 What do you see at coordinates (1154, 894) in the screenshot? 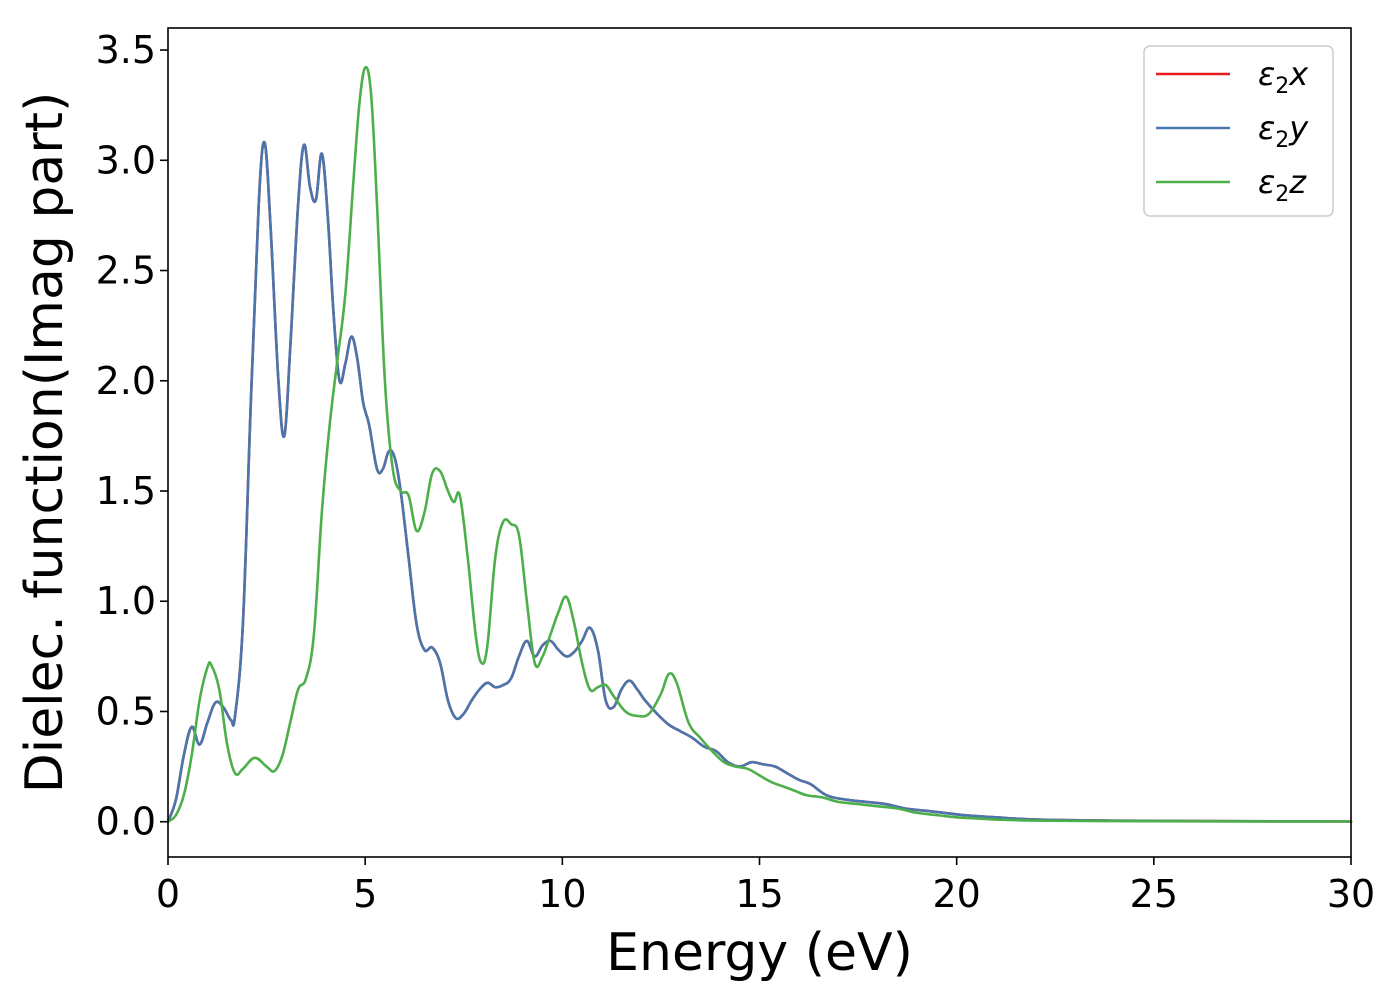
I see `x-tick-label: 25` at bounding box center [1154, 894].